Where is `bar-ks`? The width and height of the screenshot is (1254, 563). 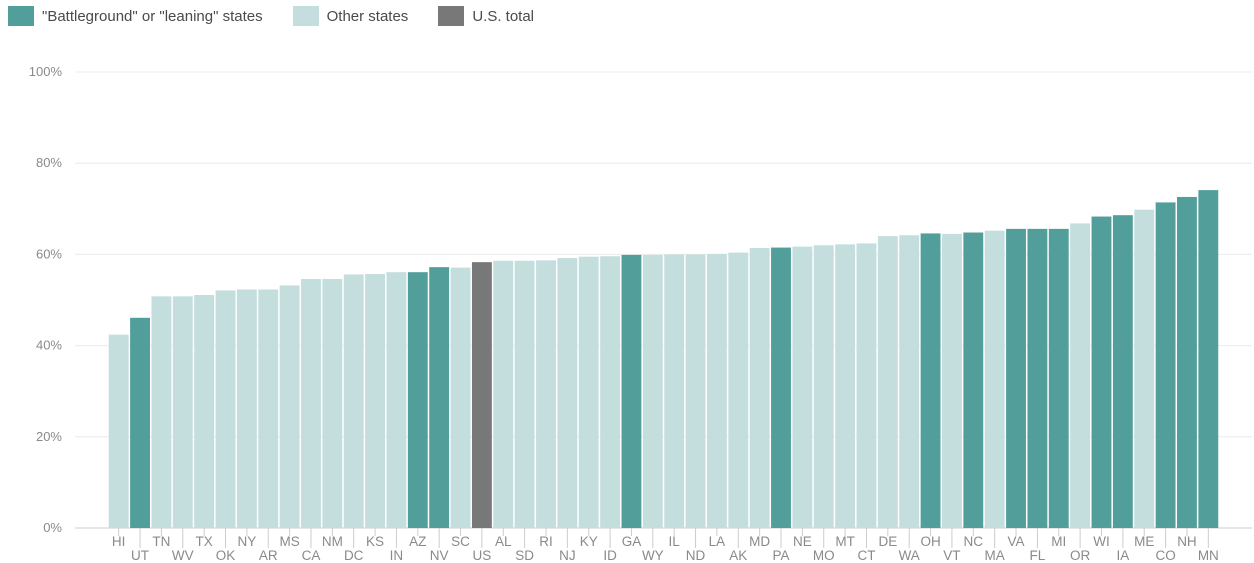
bar-ks is located at coordinates (375, 401).